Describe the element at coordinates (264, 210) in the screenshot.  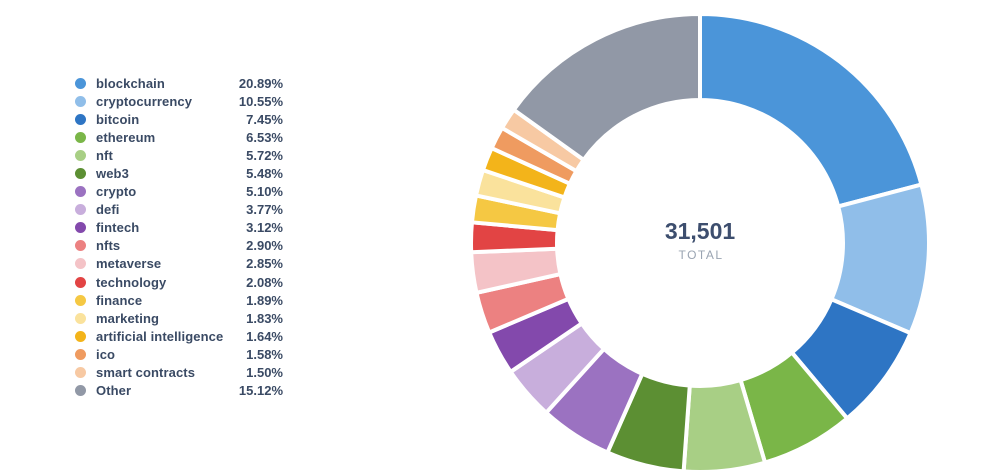
I see `legend-item-percent: 3.77%` at that location.